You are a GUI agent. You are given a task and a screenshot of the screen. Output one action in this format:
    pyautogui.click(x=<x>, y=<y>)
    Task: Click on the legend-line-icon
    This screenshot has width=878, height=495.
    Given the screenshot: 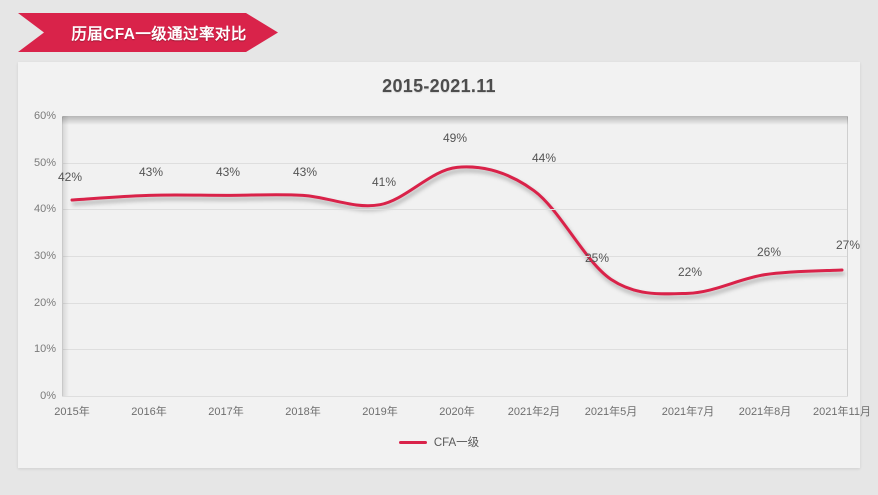 What is the action you would take?
    pyautogui.click(x=412, y=442)
    